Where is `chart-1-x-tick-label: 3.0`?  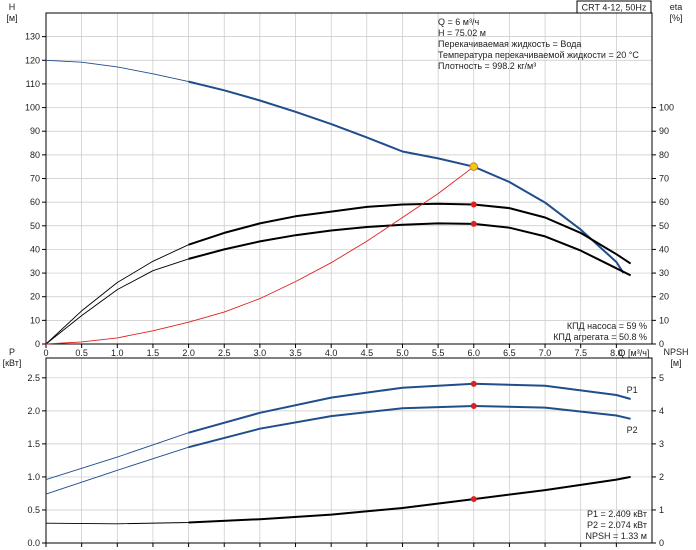
chart-1-x-tick-label: 3.0 is located at coordinates (260, 353).